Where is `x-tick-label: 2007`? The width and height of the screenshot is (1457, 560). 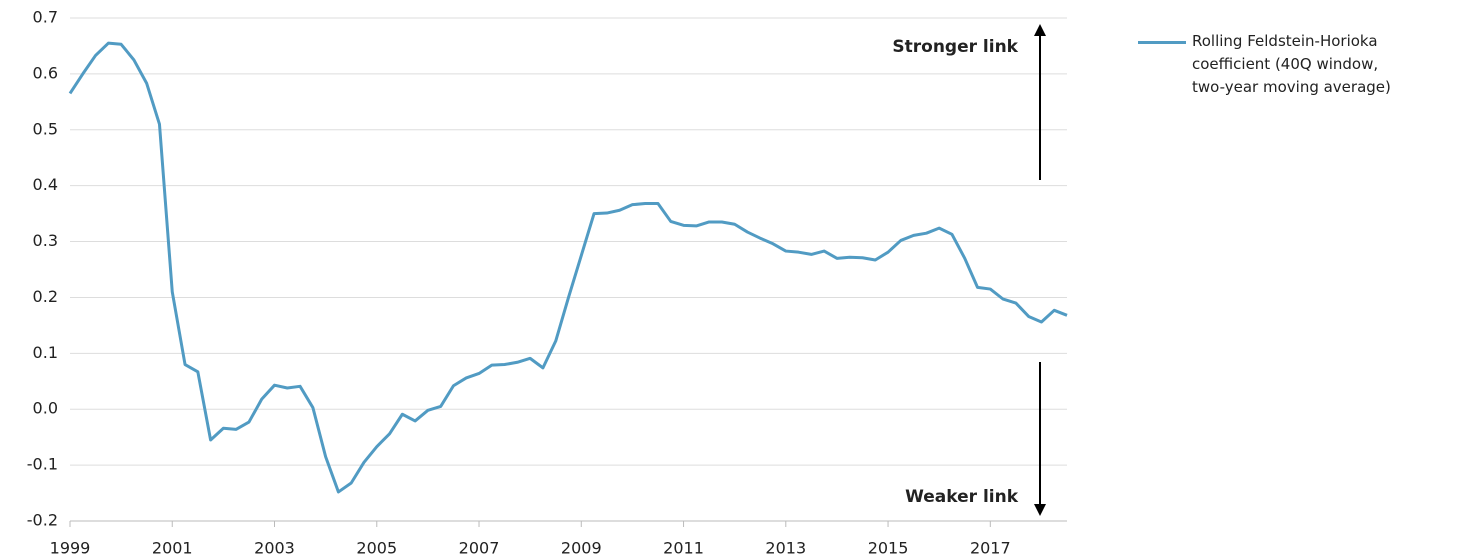 x-tick-label: 2007 is located at coordinates (479, 548).